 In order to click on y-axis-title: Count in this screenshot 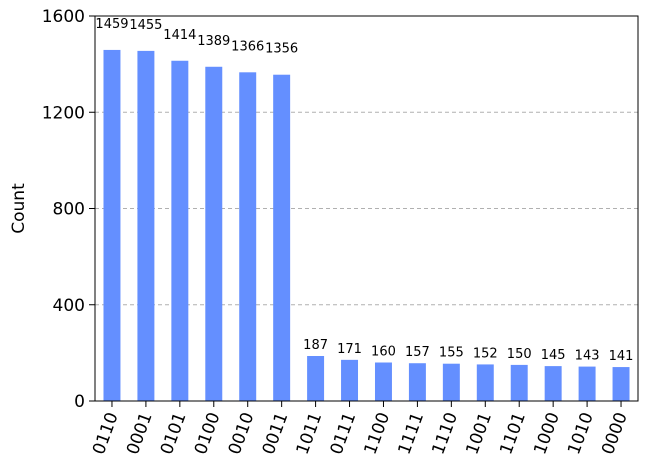, I will do `click(19, 208)`.